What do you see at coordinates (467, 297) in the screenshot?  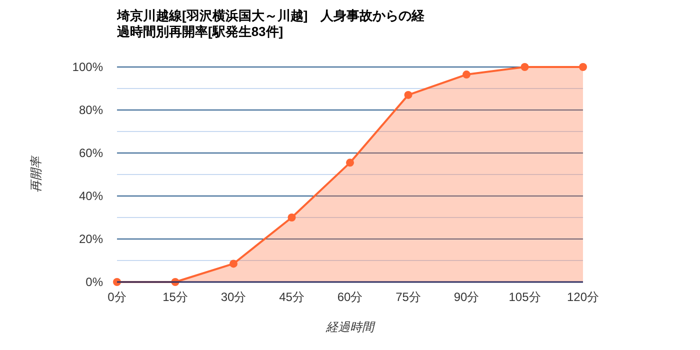 I see `x-tick-label: 90分` at bounding box center [467, 297].